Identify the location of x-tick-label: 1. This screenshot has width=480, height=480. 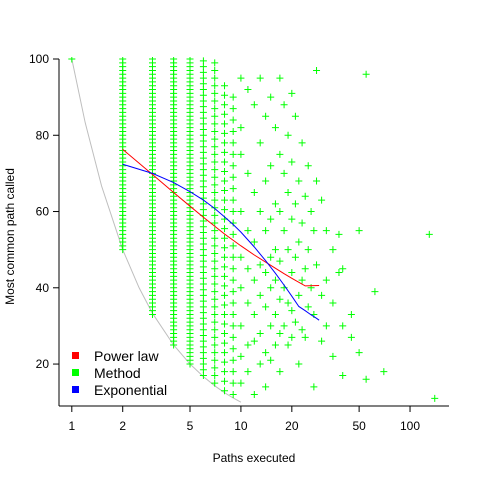
(71, 426).